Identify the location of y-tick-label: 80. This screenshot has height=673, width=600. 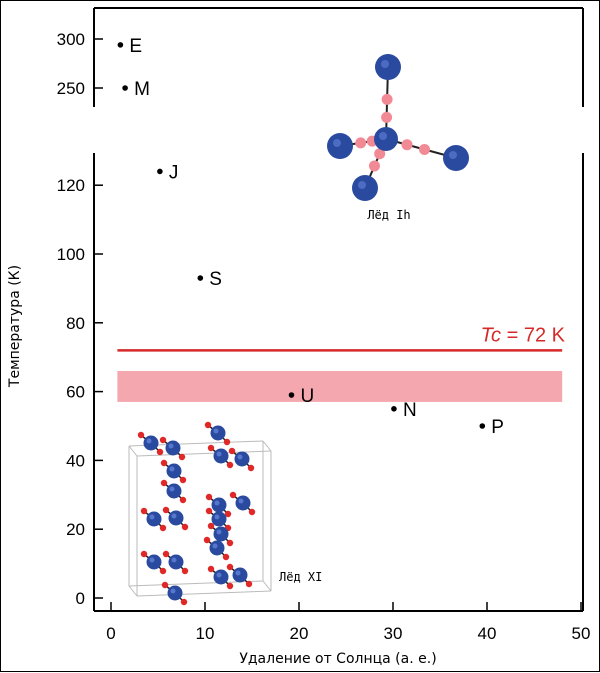
(75, 323).